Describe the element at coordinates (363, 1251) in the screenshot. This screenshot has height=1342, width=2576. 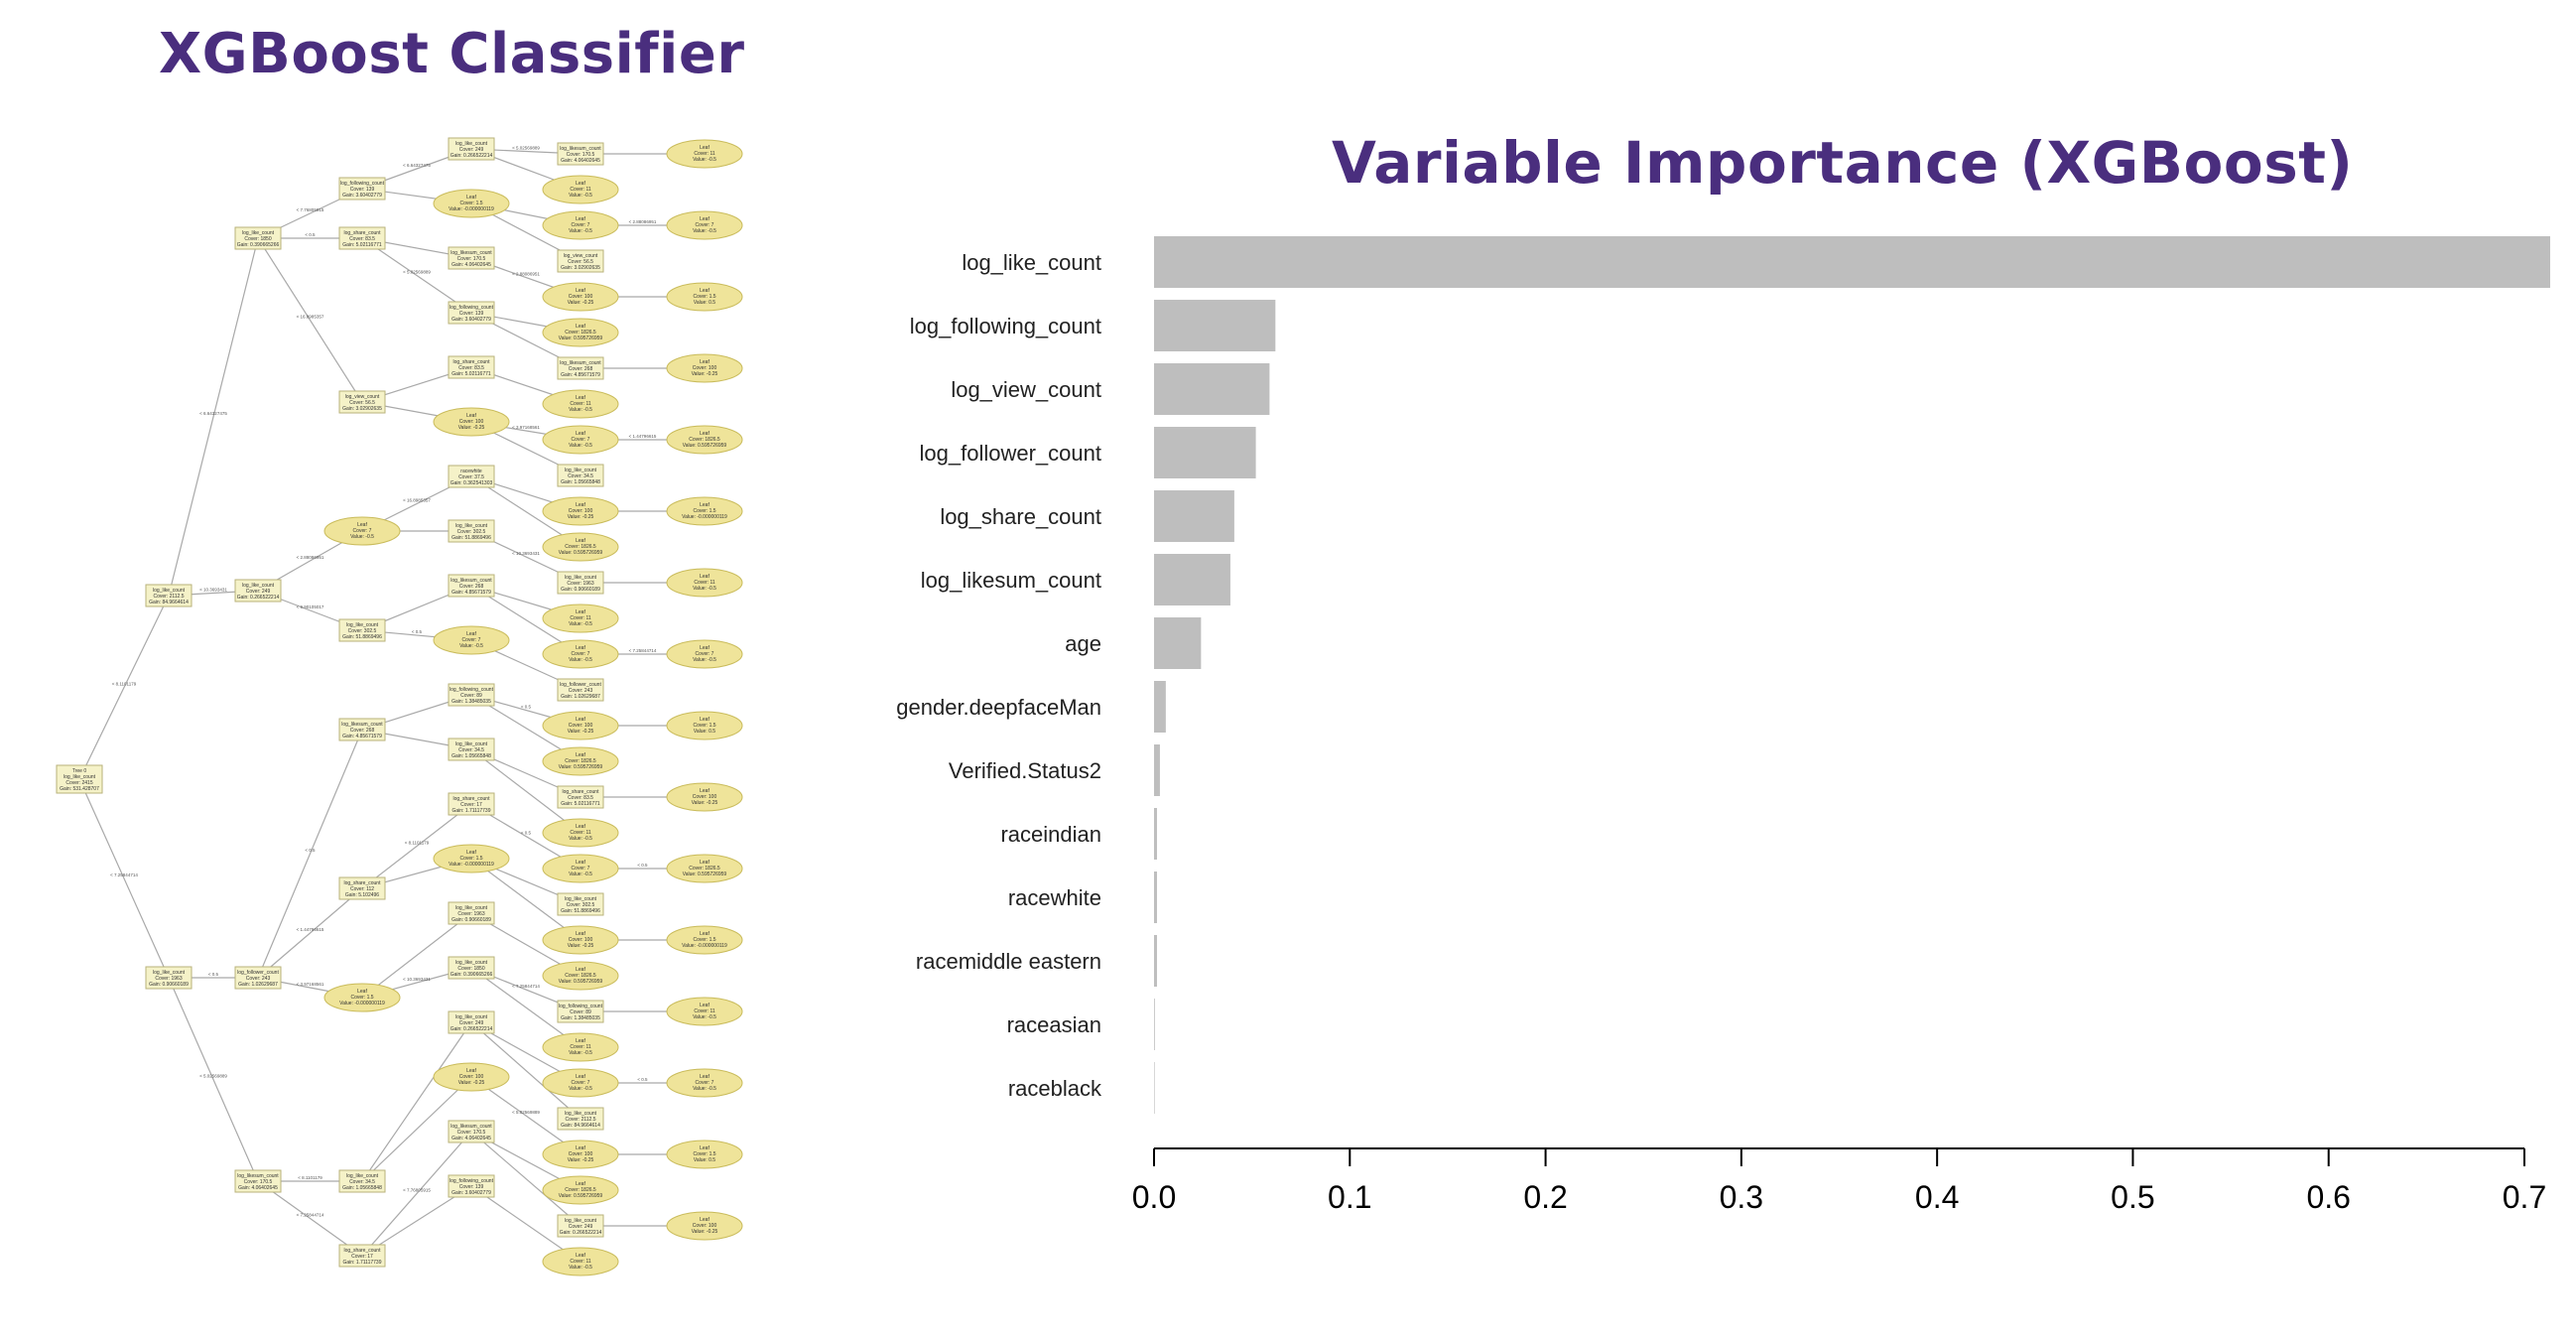
I see `node-text: log_share_count` at that location.